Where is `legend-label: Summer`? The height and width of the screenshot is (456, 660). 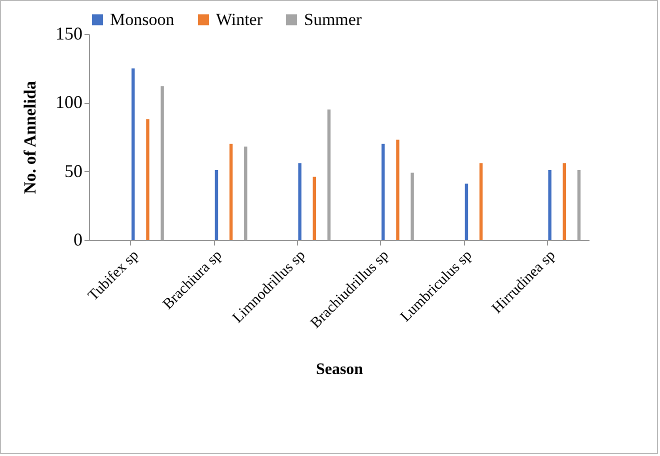 legend-label: Summer is located at coordinates (333, 19).